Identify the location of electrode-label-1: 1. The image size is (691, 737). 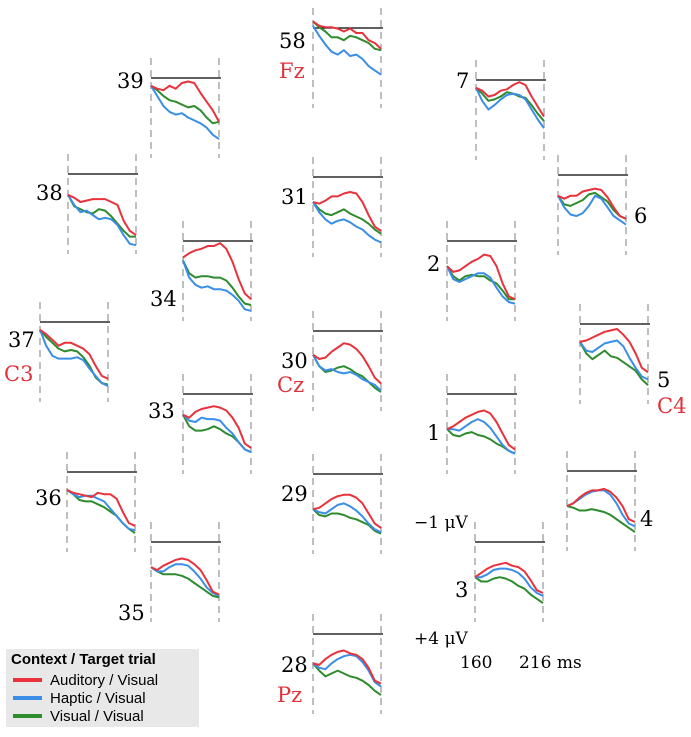
(433, 433).